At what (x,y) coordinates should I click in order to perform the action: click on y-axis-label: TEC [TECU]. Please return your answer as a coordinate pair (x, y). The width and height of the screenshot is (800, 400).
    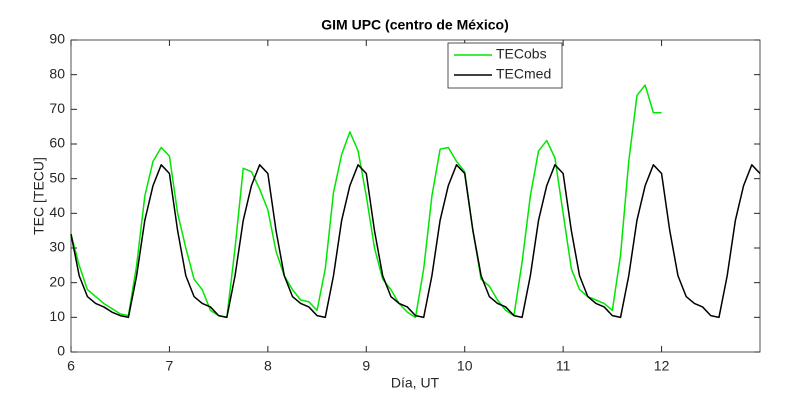
    Looking at the image, I should click on (39, 196).